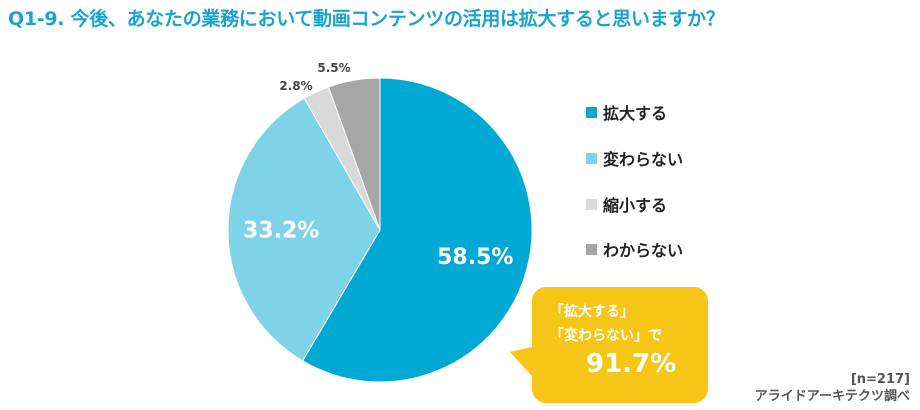 This screenshot has height=410, width=920. Describe the element at coordinates (643, 250) in the screenshot. I see `legend-label: わからない` at that location.